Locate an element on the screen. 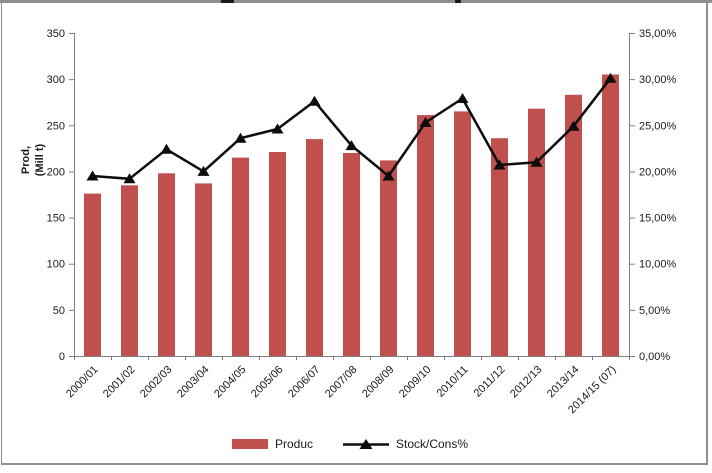 The height and width of the screenshot is (473, 712). left-axis-tick-label: 100 is located at coordinates (56, 265).